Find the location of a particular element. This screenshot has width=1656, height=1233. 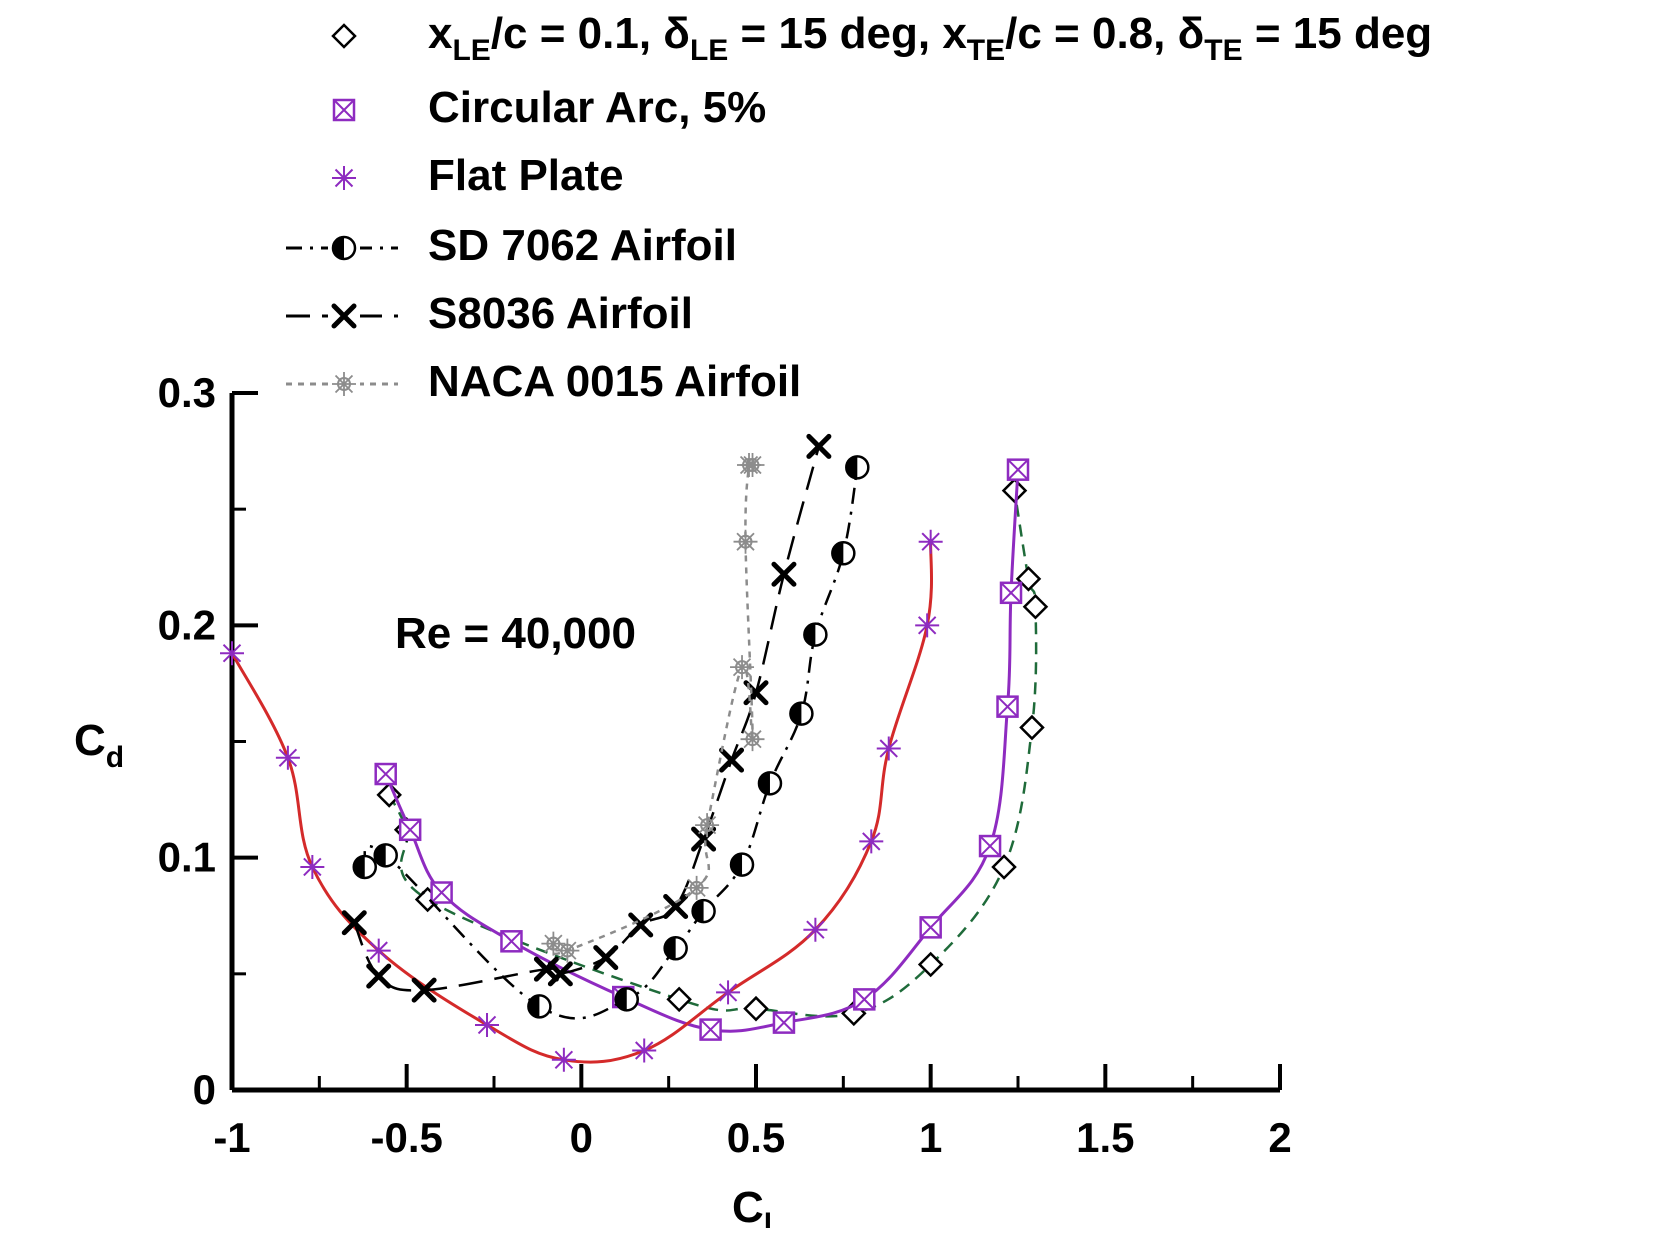

legend-label: Circular Arc, 5% is located at coordinates (597, 107).